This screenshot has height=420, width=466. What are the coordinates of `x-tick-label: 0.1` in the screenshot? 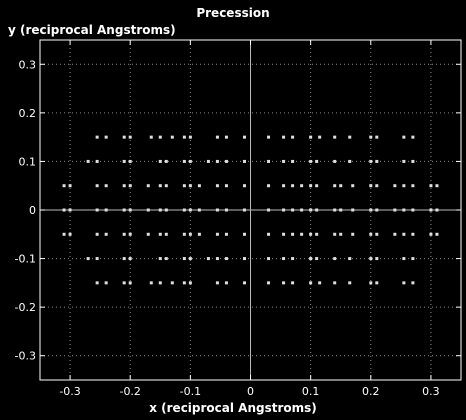 It's located at (311, 391).